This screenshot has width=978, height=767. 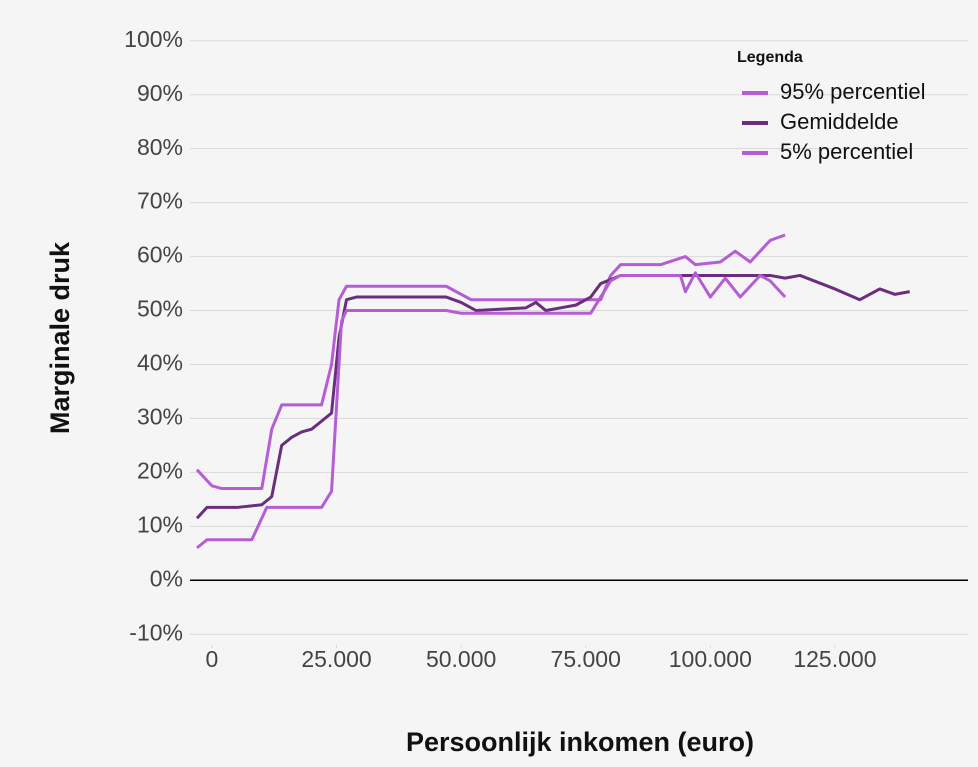 I want to click on x-tick-label: 75.000, so click(x=586, y=659).